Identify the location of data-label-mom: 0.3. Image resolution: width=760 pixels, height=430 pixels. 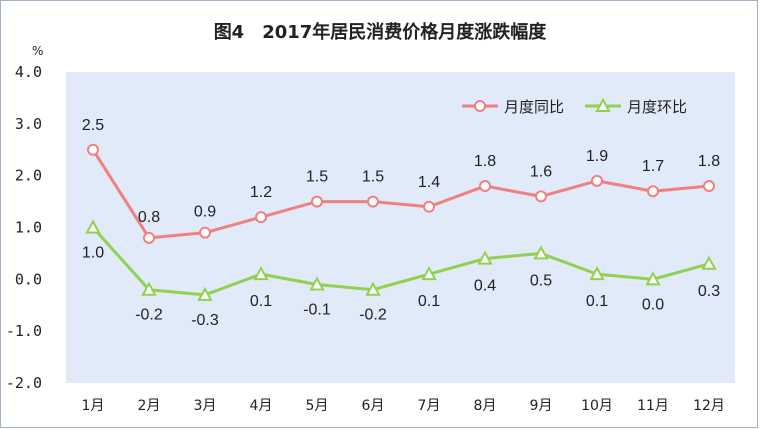
(709, 291).